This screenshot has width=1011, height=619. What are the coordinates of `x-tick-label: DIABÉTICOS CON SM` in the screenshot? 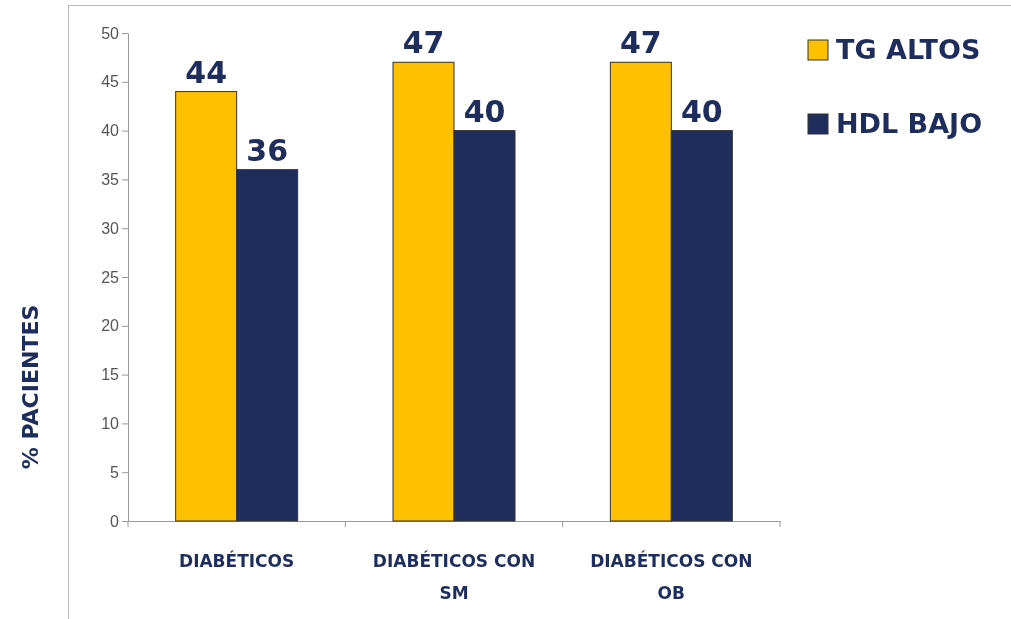 It's located at (454, 577).